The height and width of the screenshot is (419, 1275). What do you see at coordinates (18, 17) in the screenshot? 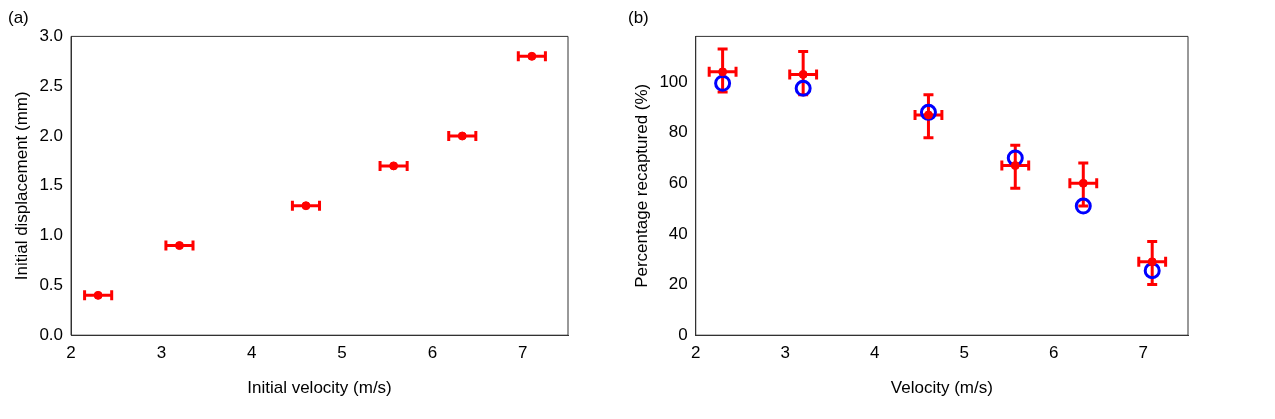
I see `chart-title: (a)` at bounding box center [18, 17].